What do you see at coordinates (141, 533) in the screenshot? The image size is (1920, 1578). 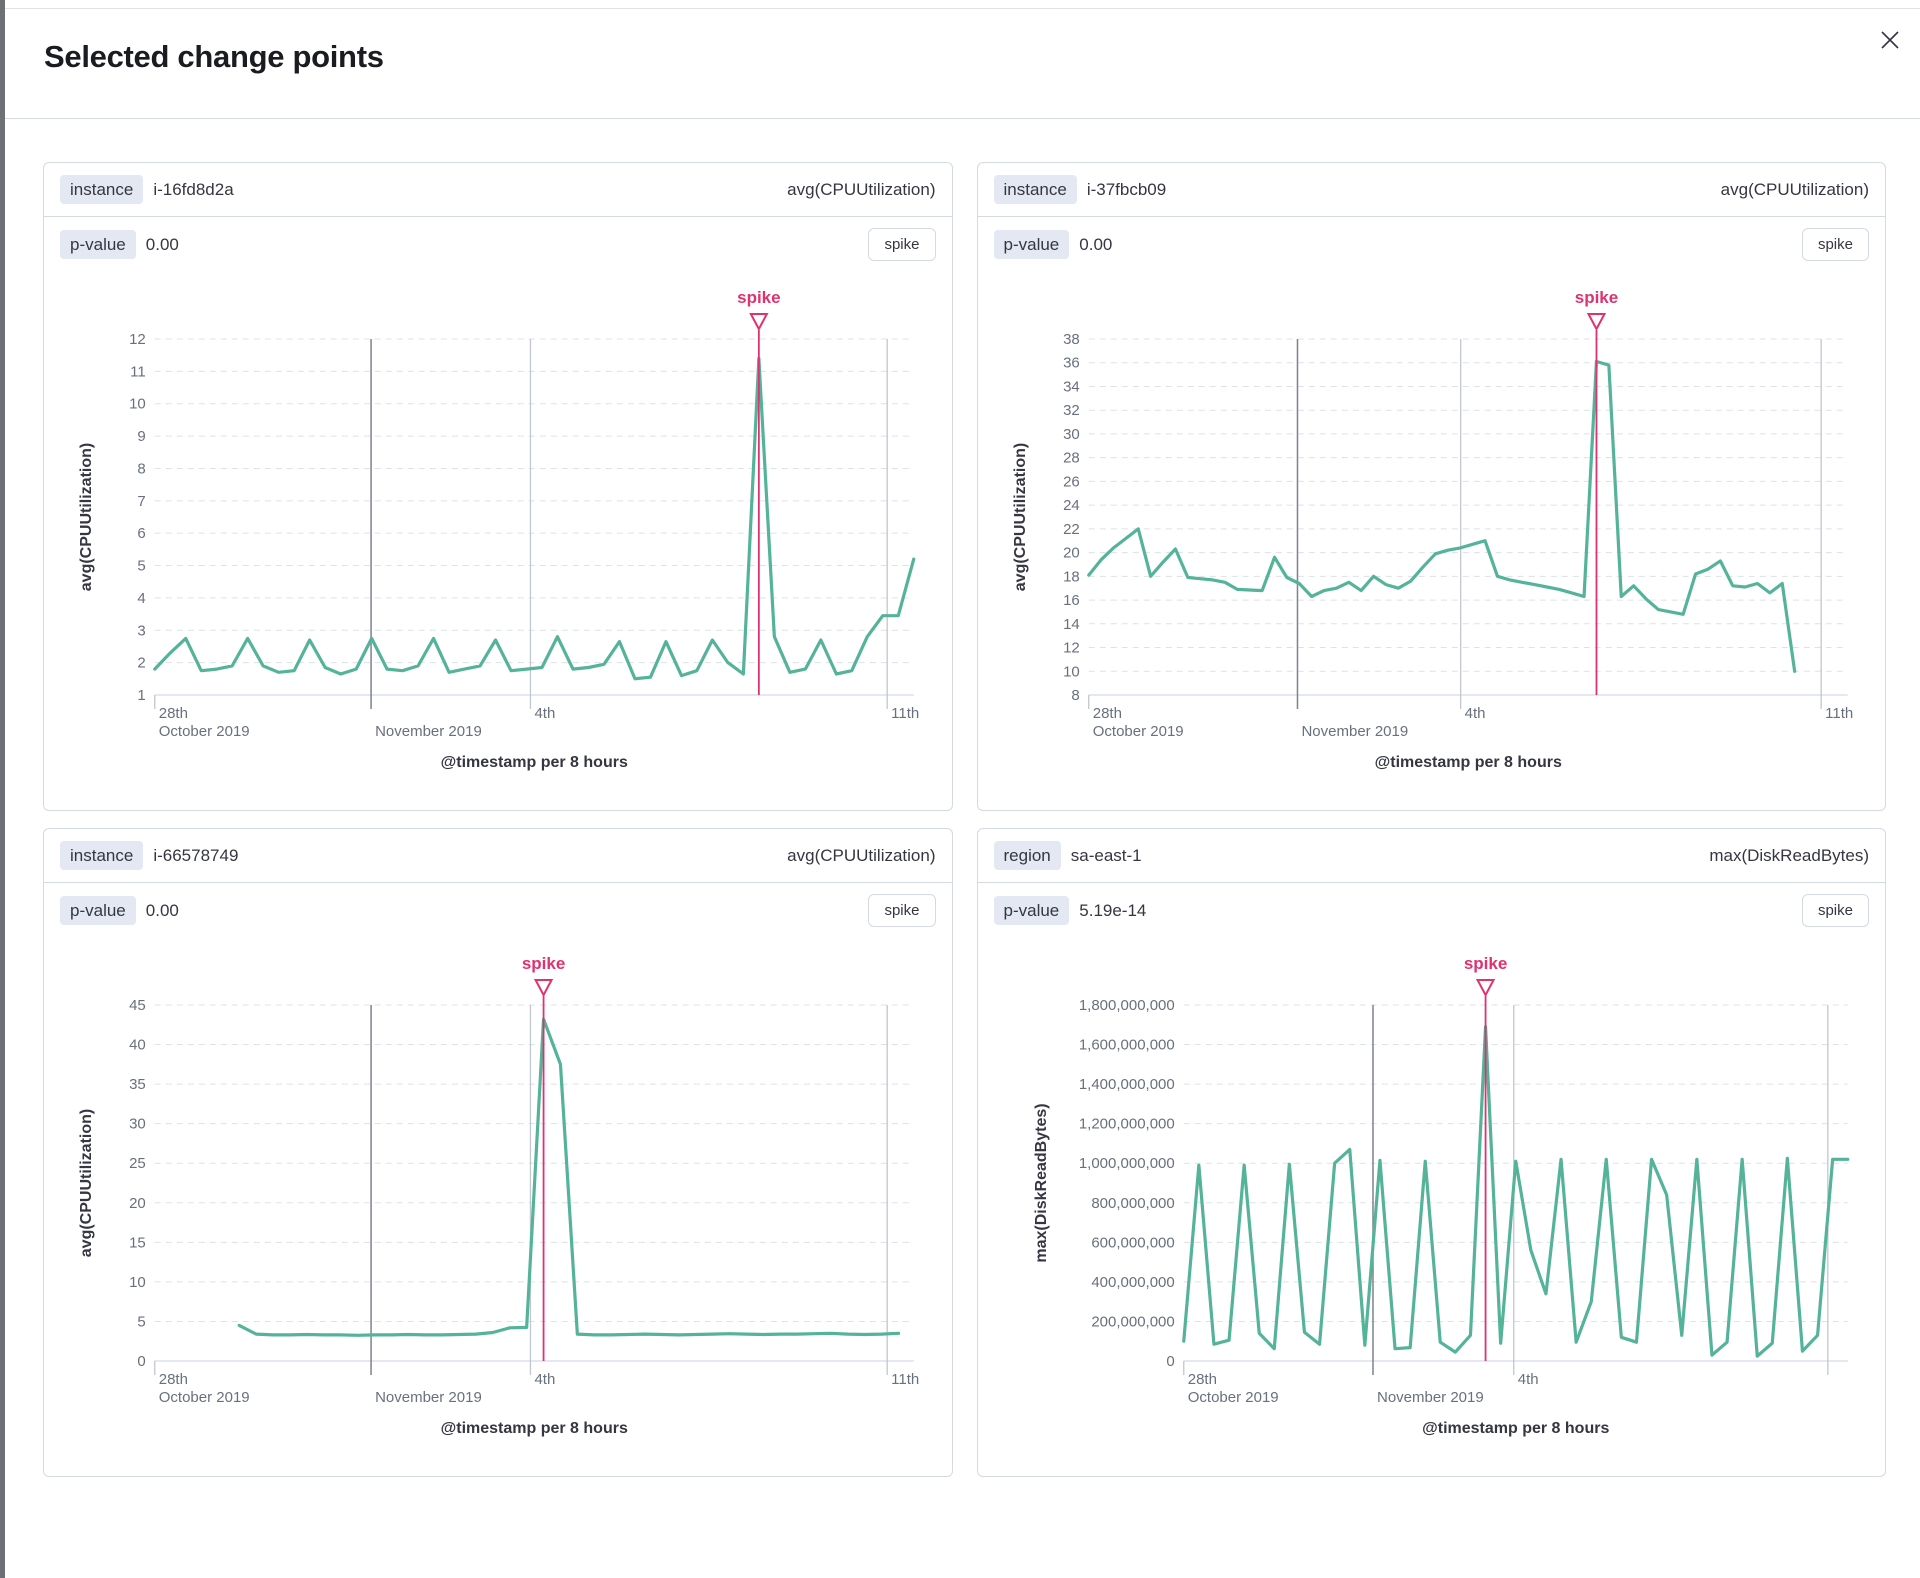 I see `svg-text: 6` at bounding box center [141, 533].